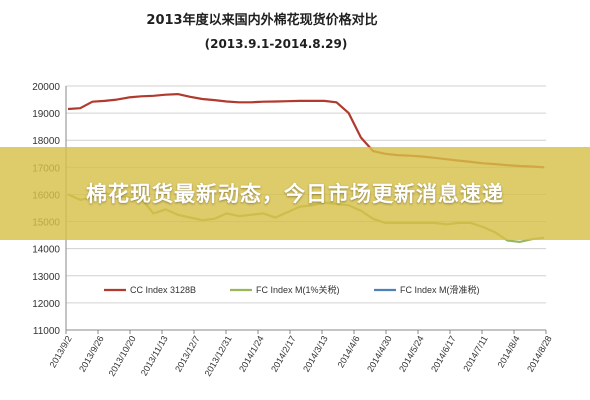  I want to click on legend-label: CC Index 3128B, so click(163, 290).